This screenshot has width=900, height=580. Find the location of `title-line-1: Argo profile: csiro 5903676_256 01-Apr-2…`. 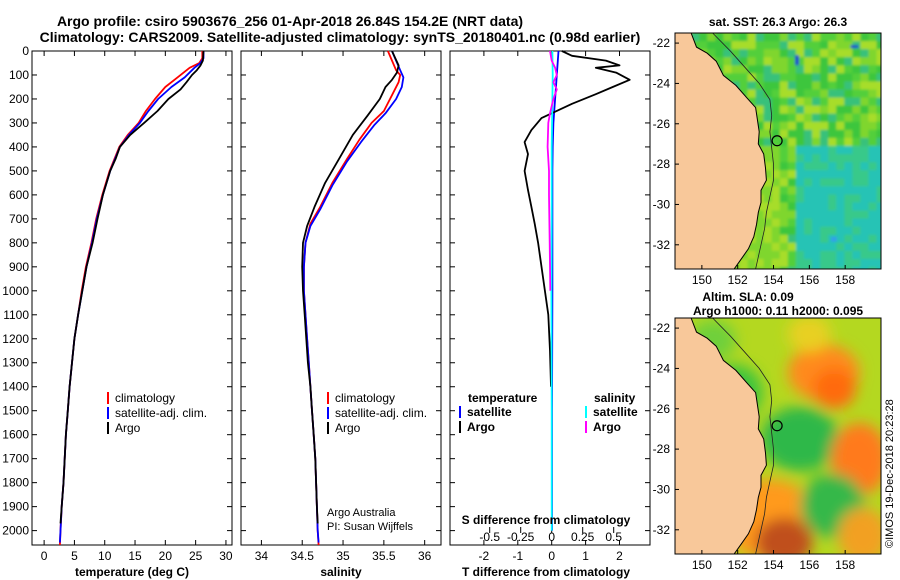

title-line-1: Argo profile: csiro 5903676_256 01-Apr-2… is located at coordinates (290, 21).